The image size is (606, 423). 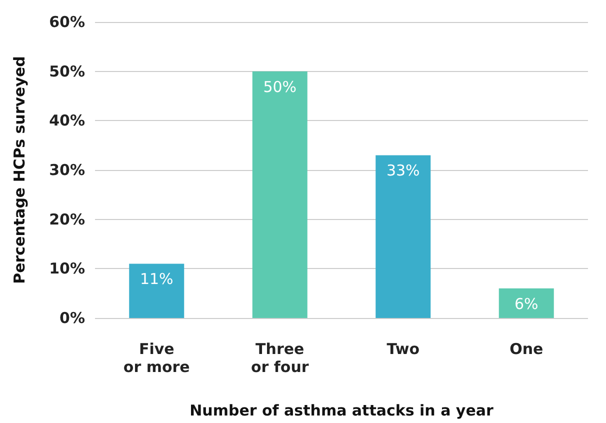 I want to click on data-label: 6%, so click(x=526, y=303).